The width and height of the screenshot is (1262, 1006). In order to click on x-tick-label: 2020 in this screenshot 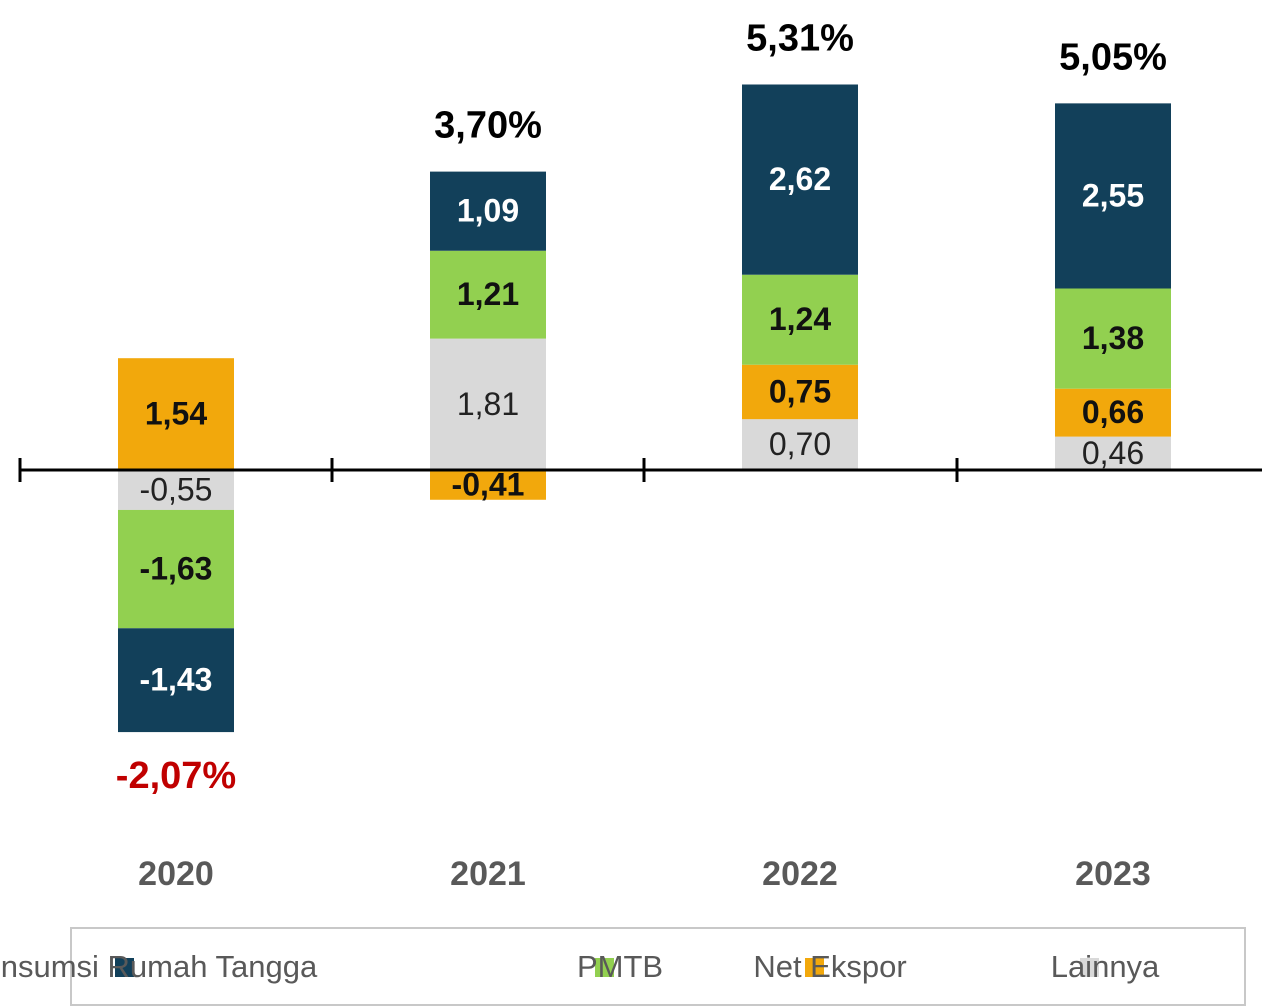, I will do `click(176, 874)`.